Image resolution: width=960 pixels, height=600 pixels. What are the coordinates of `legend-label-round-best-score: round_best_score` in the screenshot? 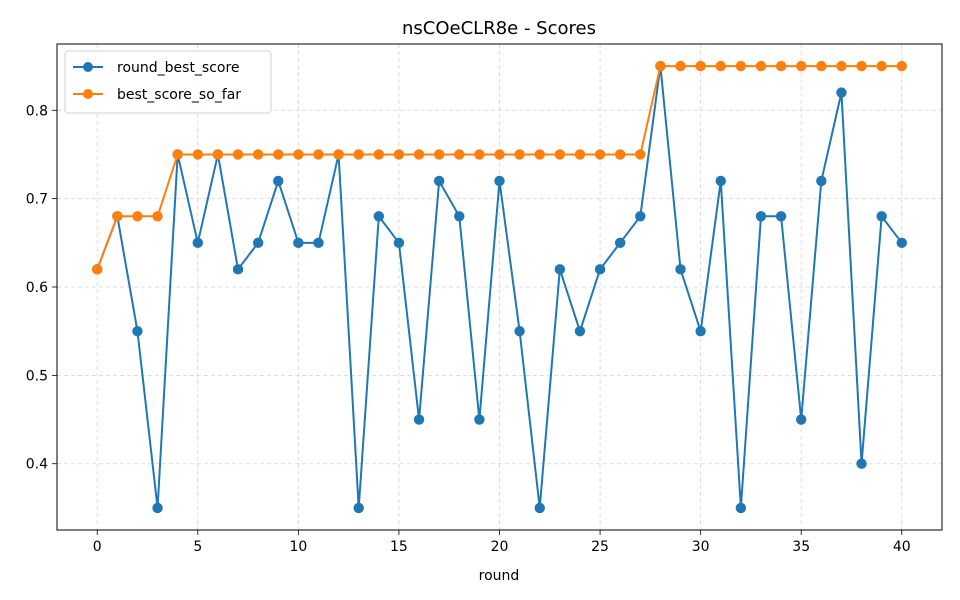 It's located at (178, 68).